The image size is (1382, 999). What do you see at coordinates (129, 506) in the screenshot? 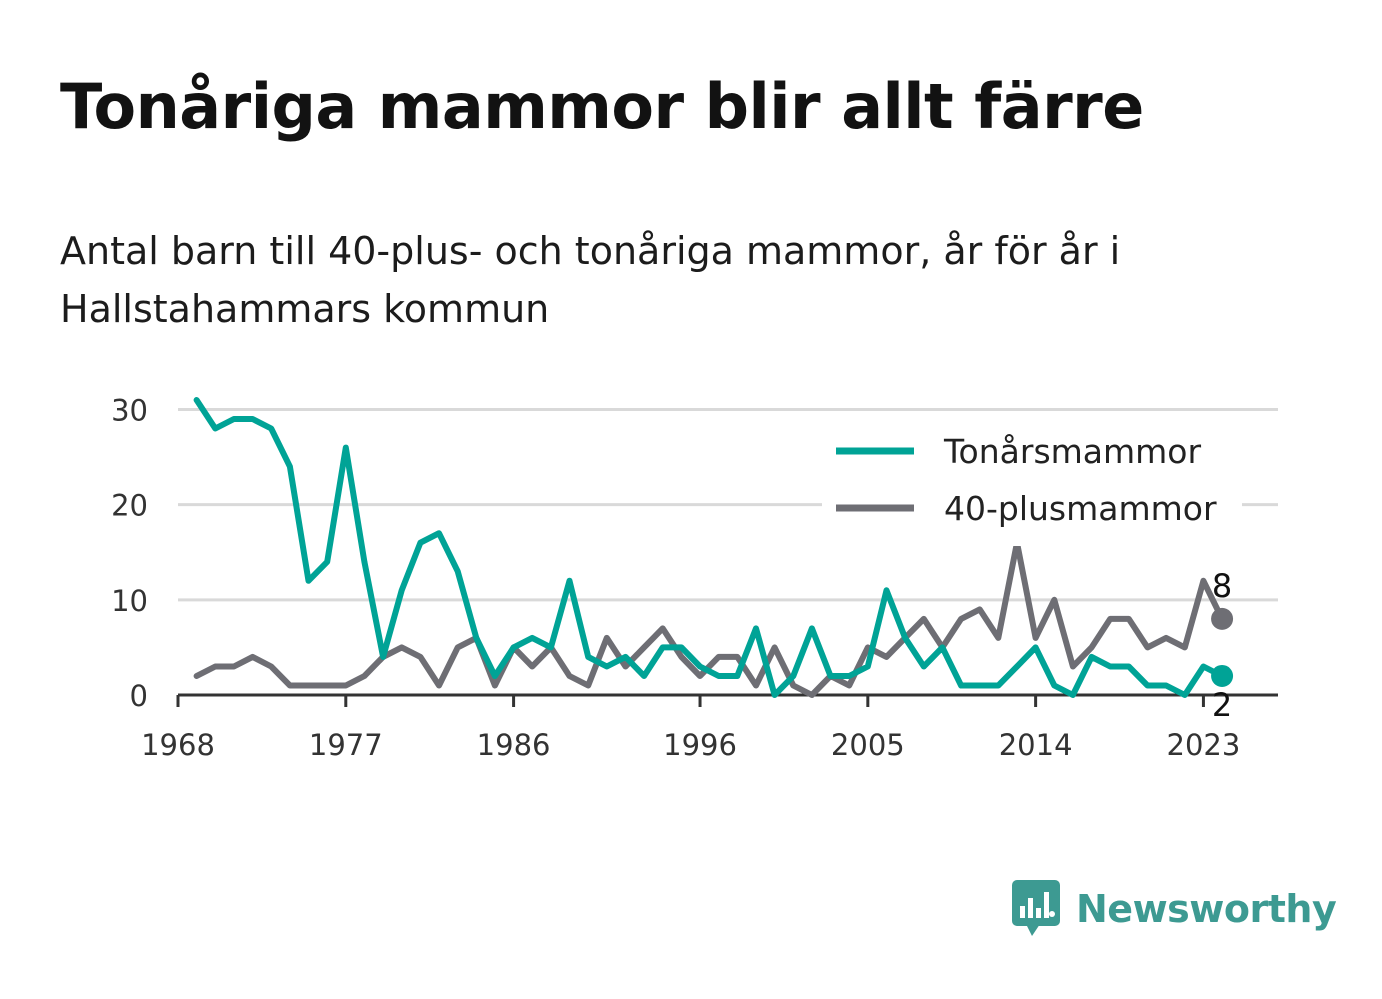
I see `y-tick-label: 20` at bounding box center [129, 506].